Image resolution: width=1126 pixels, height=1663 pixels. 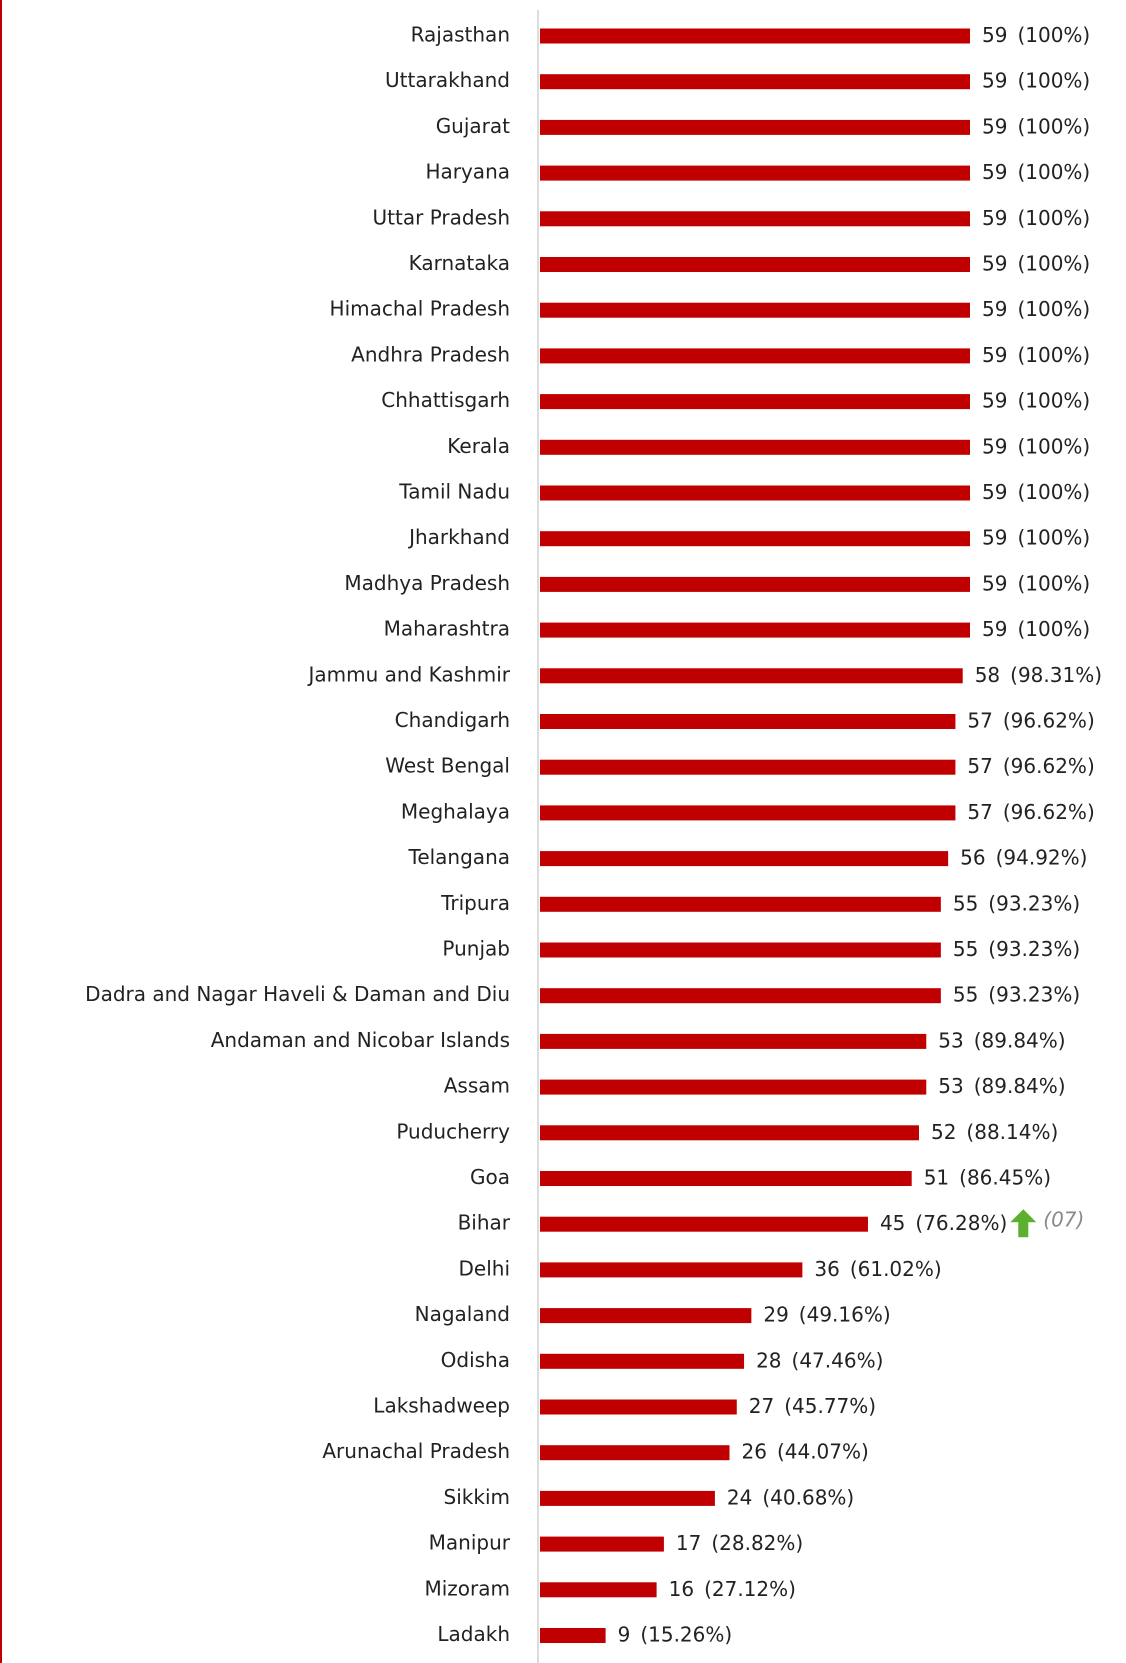 I want to click on category-label: Manipur, so click(x=470, y=1543).